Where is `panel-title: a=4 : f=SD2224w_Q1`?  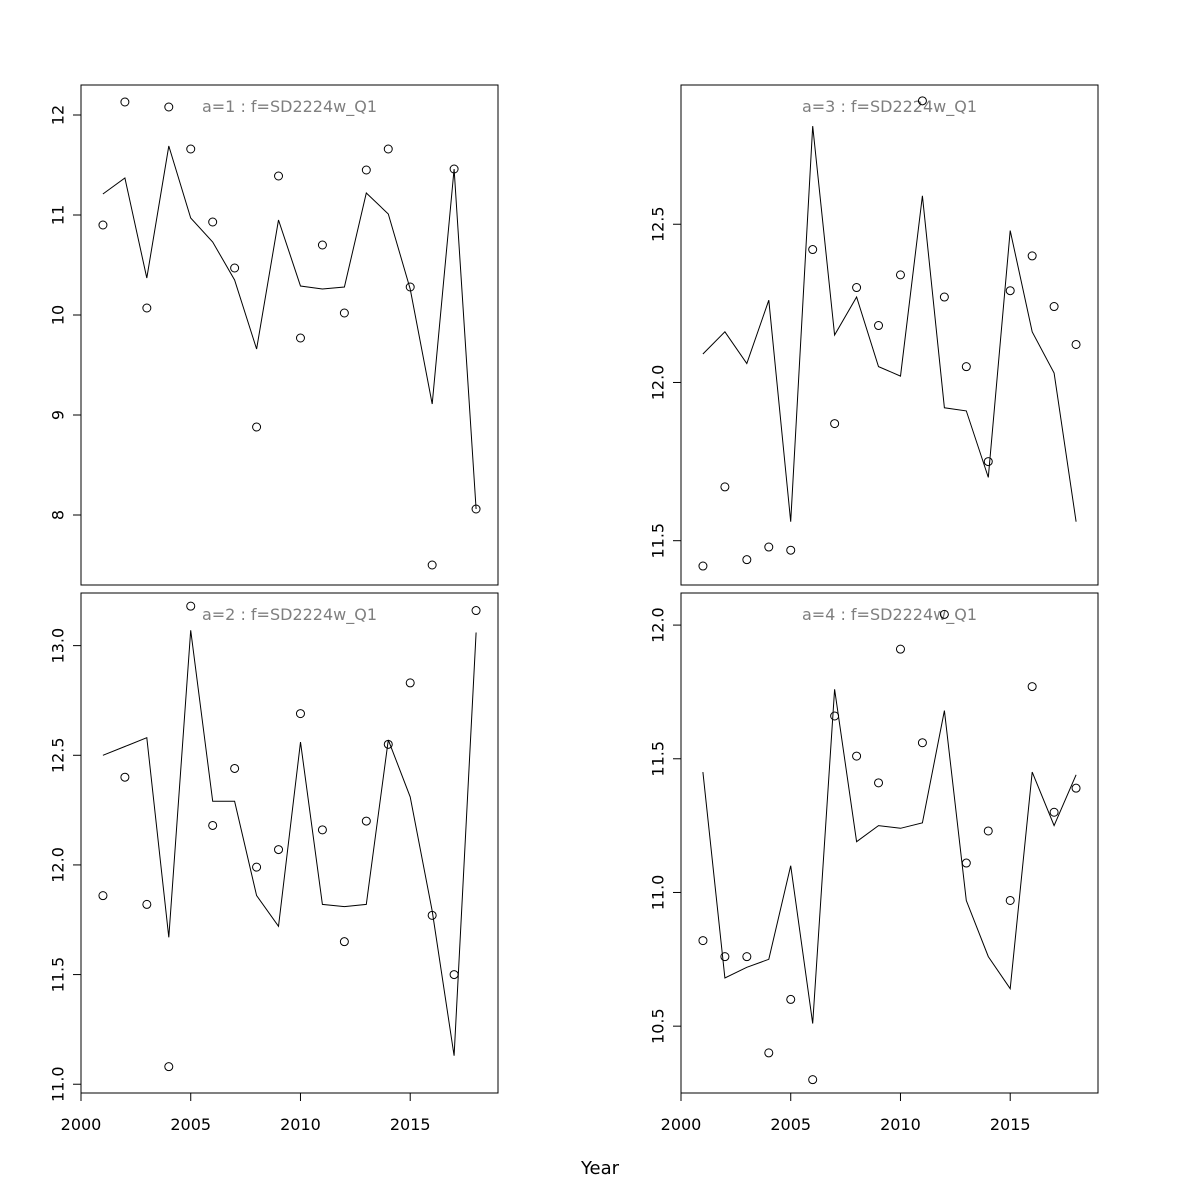 panel-title: a=4 : f=SD2224w_Q1 is located at coordinates (889, 615).